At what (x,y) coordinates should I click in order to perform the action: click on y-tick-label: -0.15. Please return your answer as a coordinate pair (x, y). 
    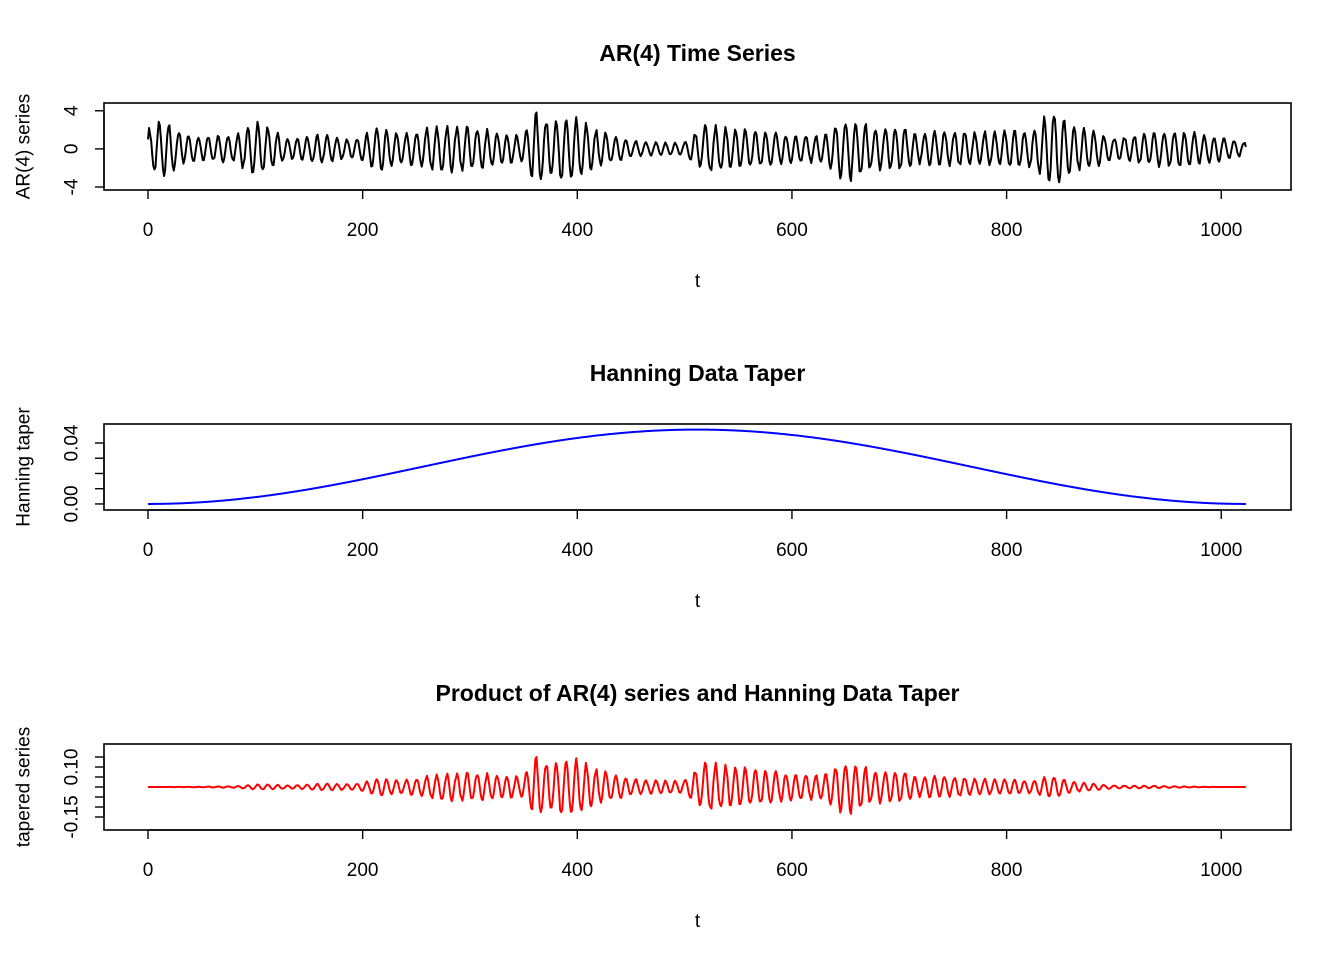
    Looking at the image, I should click on (72, 816).